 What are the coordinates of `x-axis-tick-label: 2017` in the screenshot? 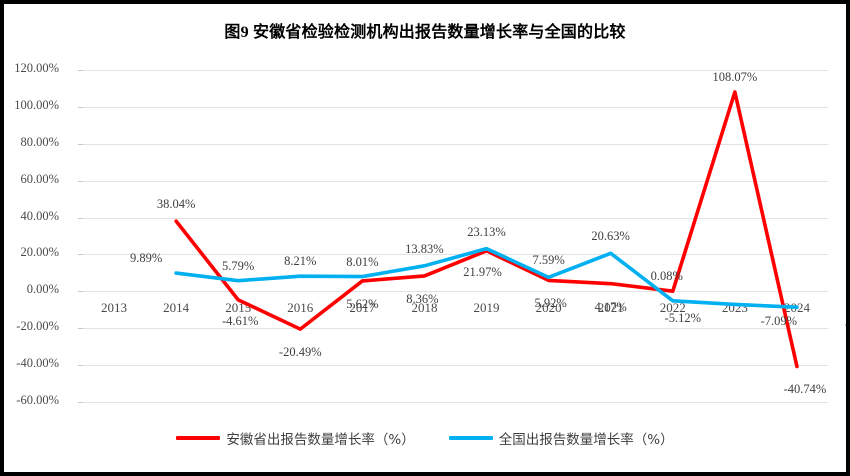 It's located at (362, 308).